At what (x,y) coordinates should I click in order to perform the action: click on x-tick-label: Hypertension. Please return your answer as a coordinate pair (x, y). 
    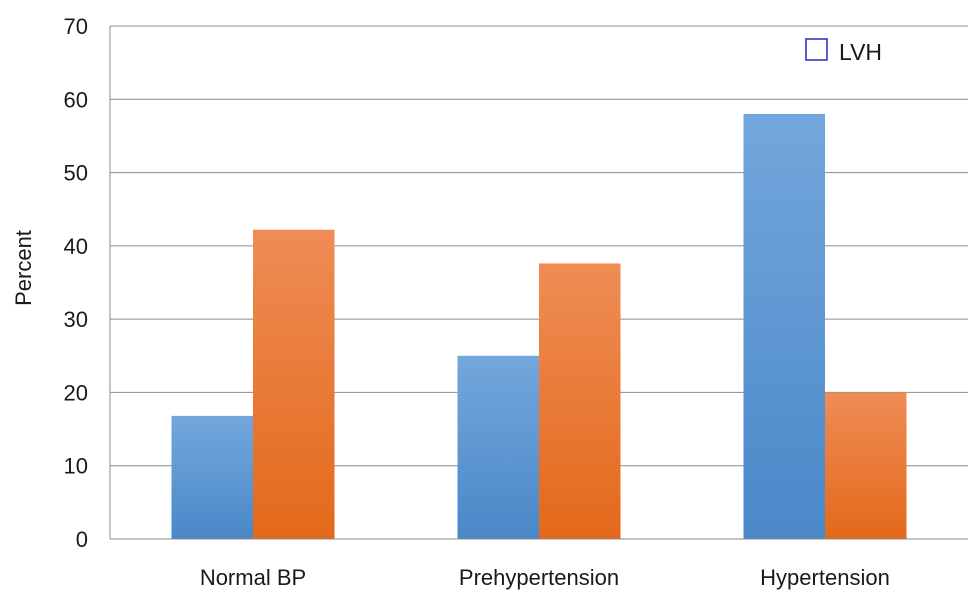
    Looking at the image, I should click on (825, 577).